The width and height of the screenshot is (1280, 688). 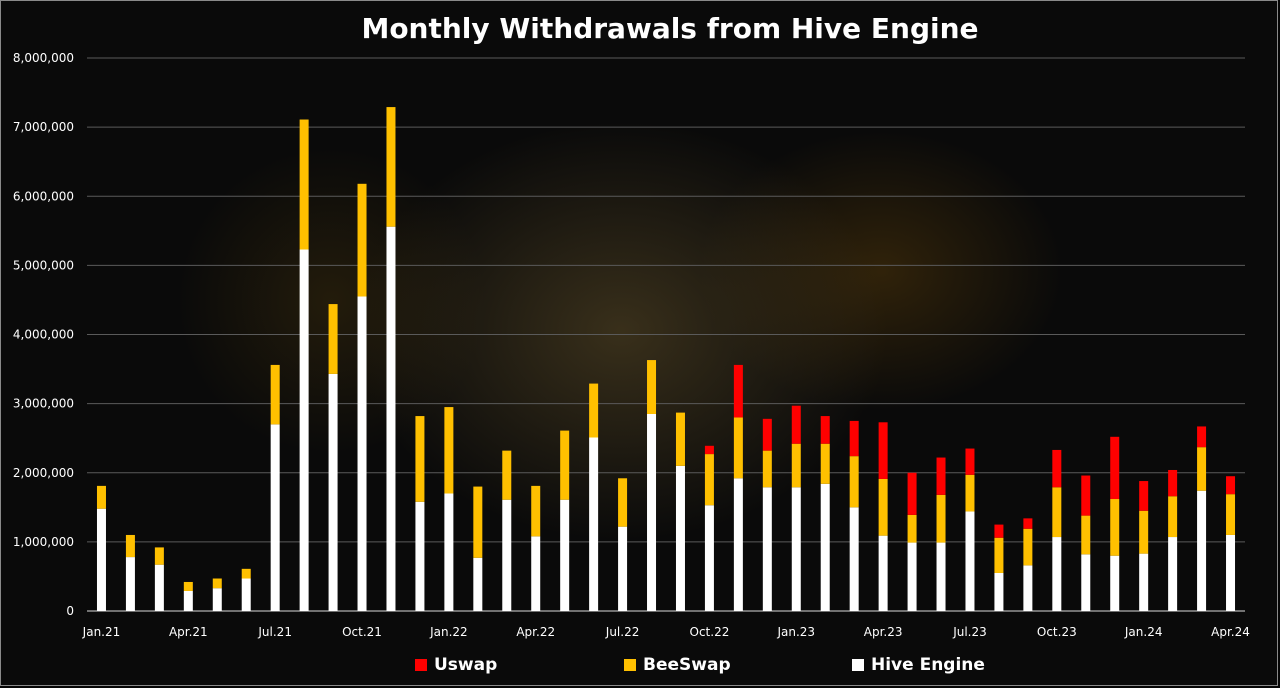 What do you see at coordinates (43, 58) in the screenshot?
I see `y-tick-label: 8,000,000` at bounding box center [43, 58].